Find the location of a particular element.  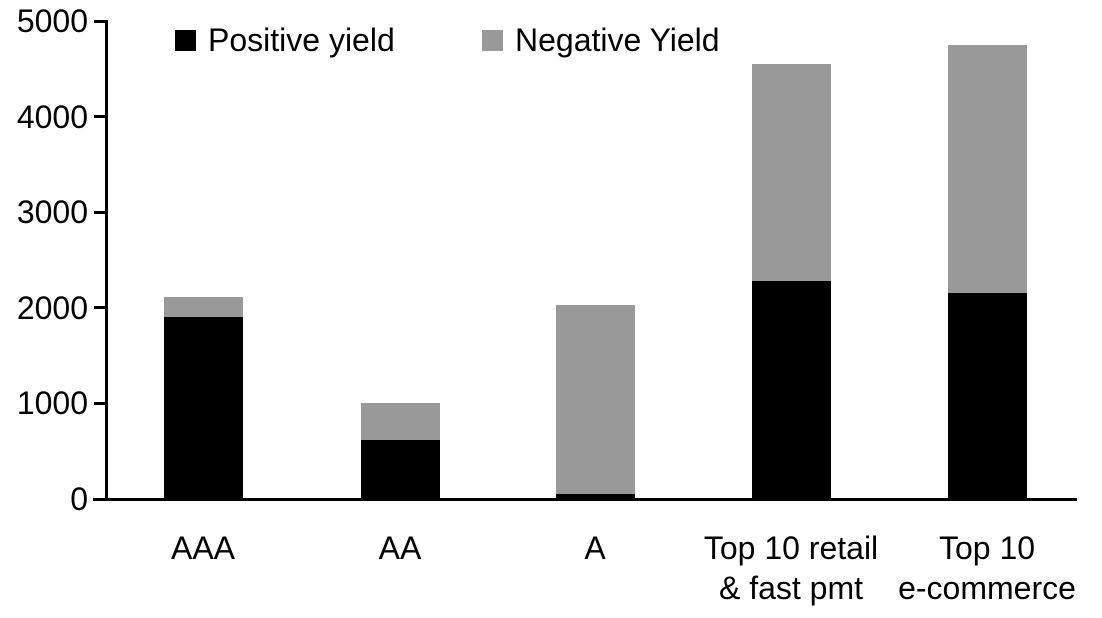

y-axis-tick-label: 5000 is located at coordinates (52, 21).